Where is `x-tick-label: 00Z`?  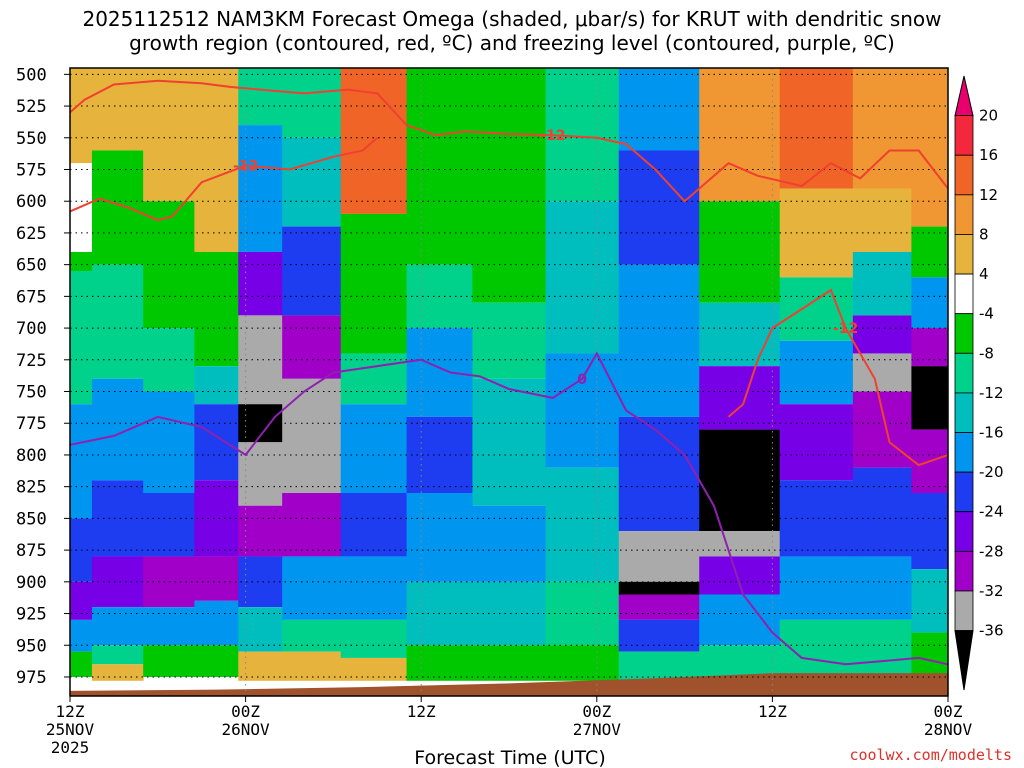
x-tick-label: 00Z is located at coordinates (948, 711).